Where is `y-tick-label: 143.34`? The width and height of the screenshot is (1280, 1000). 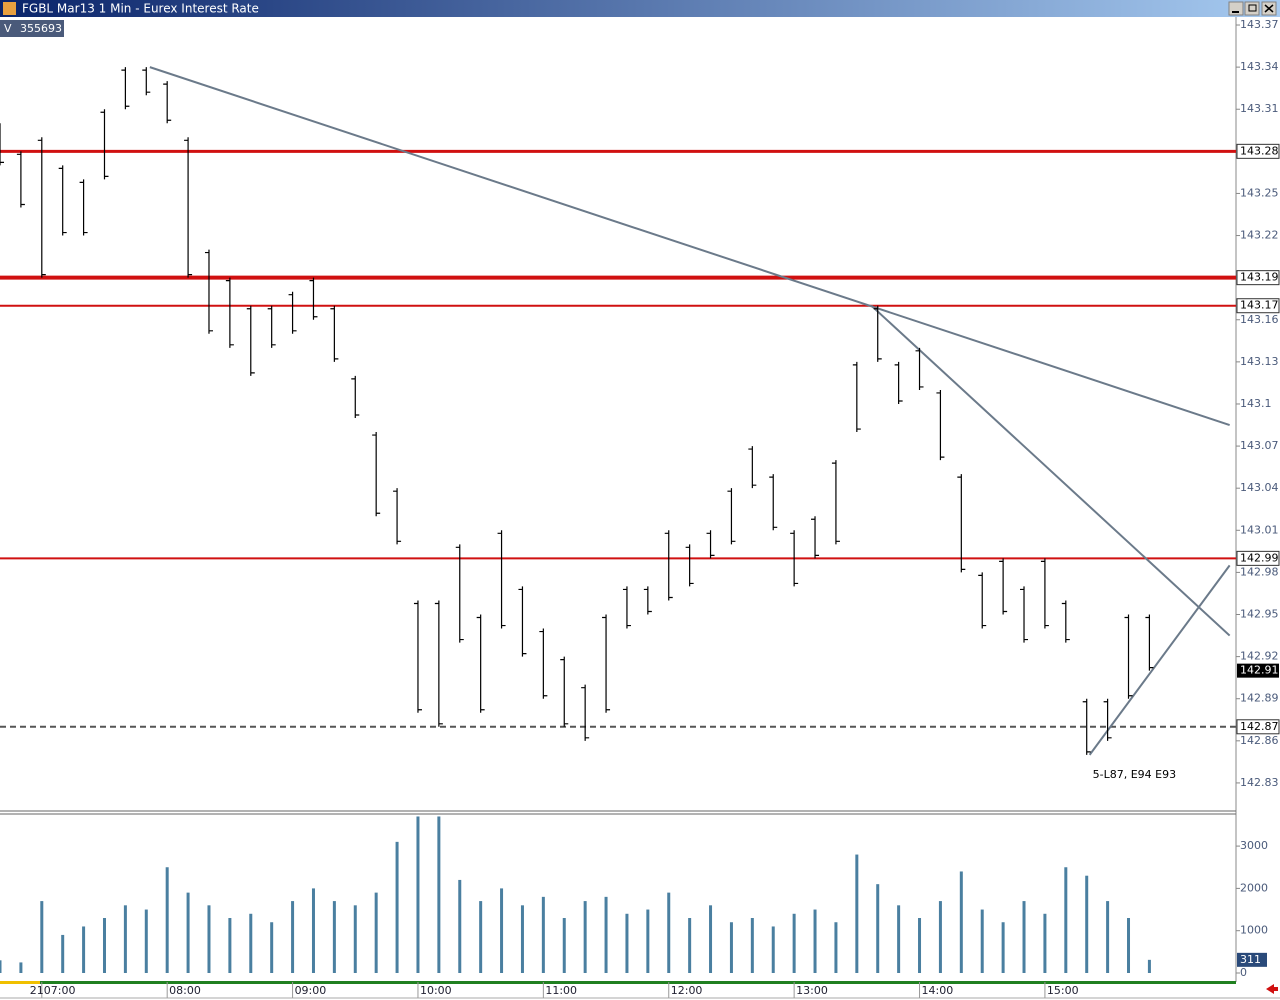 y-tick-label: 143.34 is located at coordinates (1259, 66).